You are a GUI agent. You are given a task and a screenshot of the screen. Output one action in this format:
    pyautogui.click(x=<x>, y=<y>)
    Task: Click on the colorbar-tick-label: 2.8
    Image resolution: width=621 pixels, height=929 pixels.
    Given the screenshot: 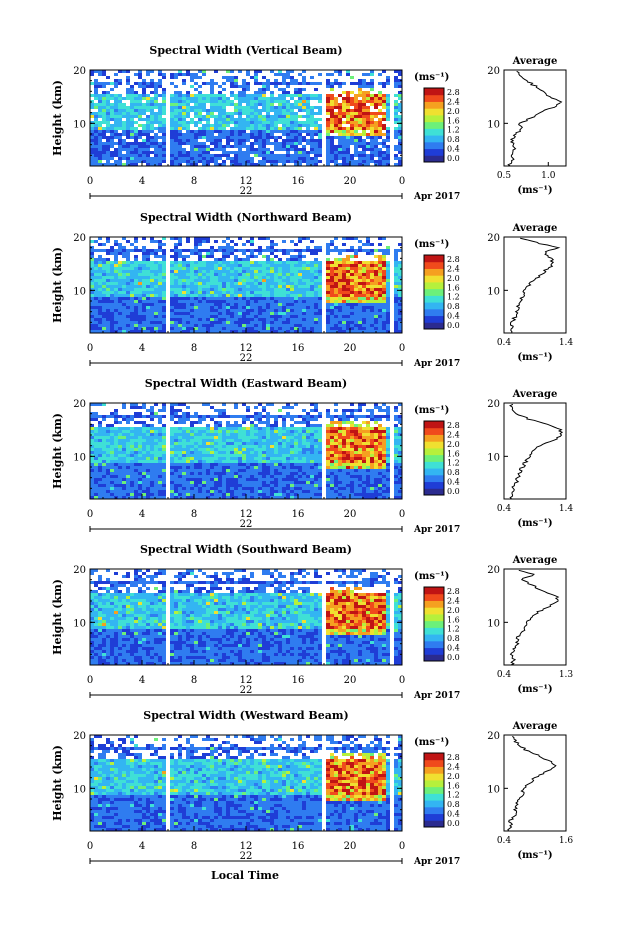 What is the action you would take?
    pyautogui.click(x=453, y=92)
    